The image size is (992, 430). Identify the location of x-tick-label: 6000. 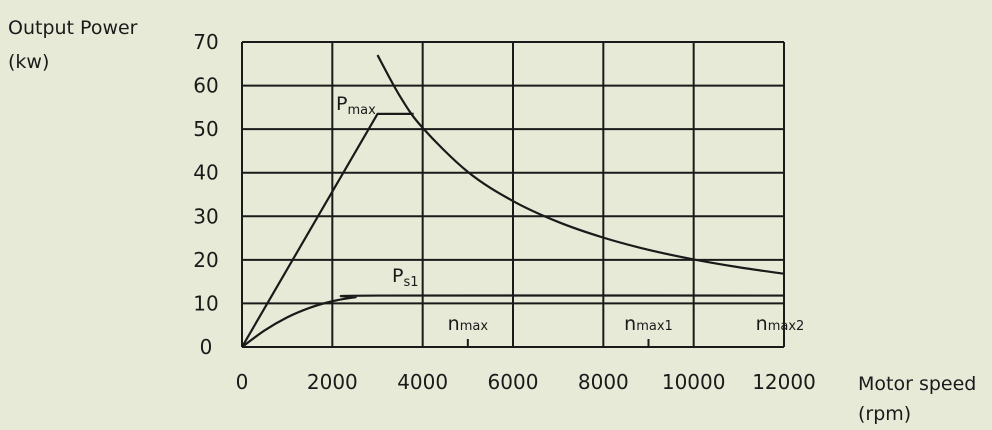
(513, 382).